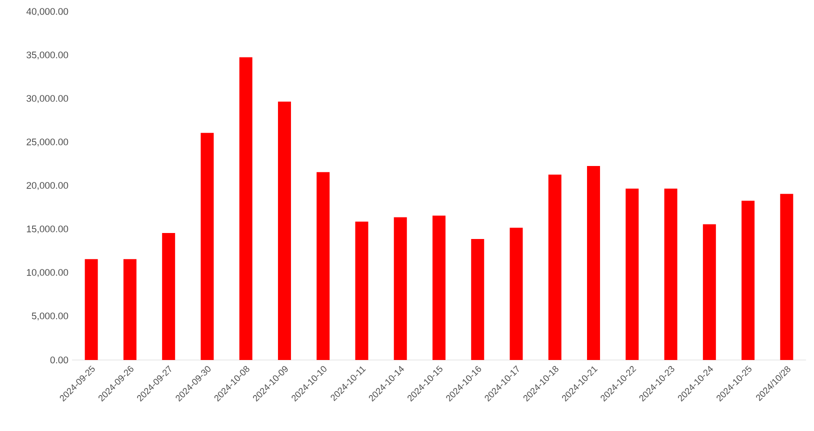 The image size is (814, 431). What do you see at coordinates (50, 316) in the screenshot?
I see `y-tick-label: 5,000.00` at bounding box center [50, 316].